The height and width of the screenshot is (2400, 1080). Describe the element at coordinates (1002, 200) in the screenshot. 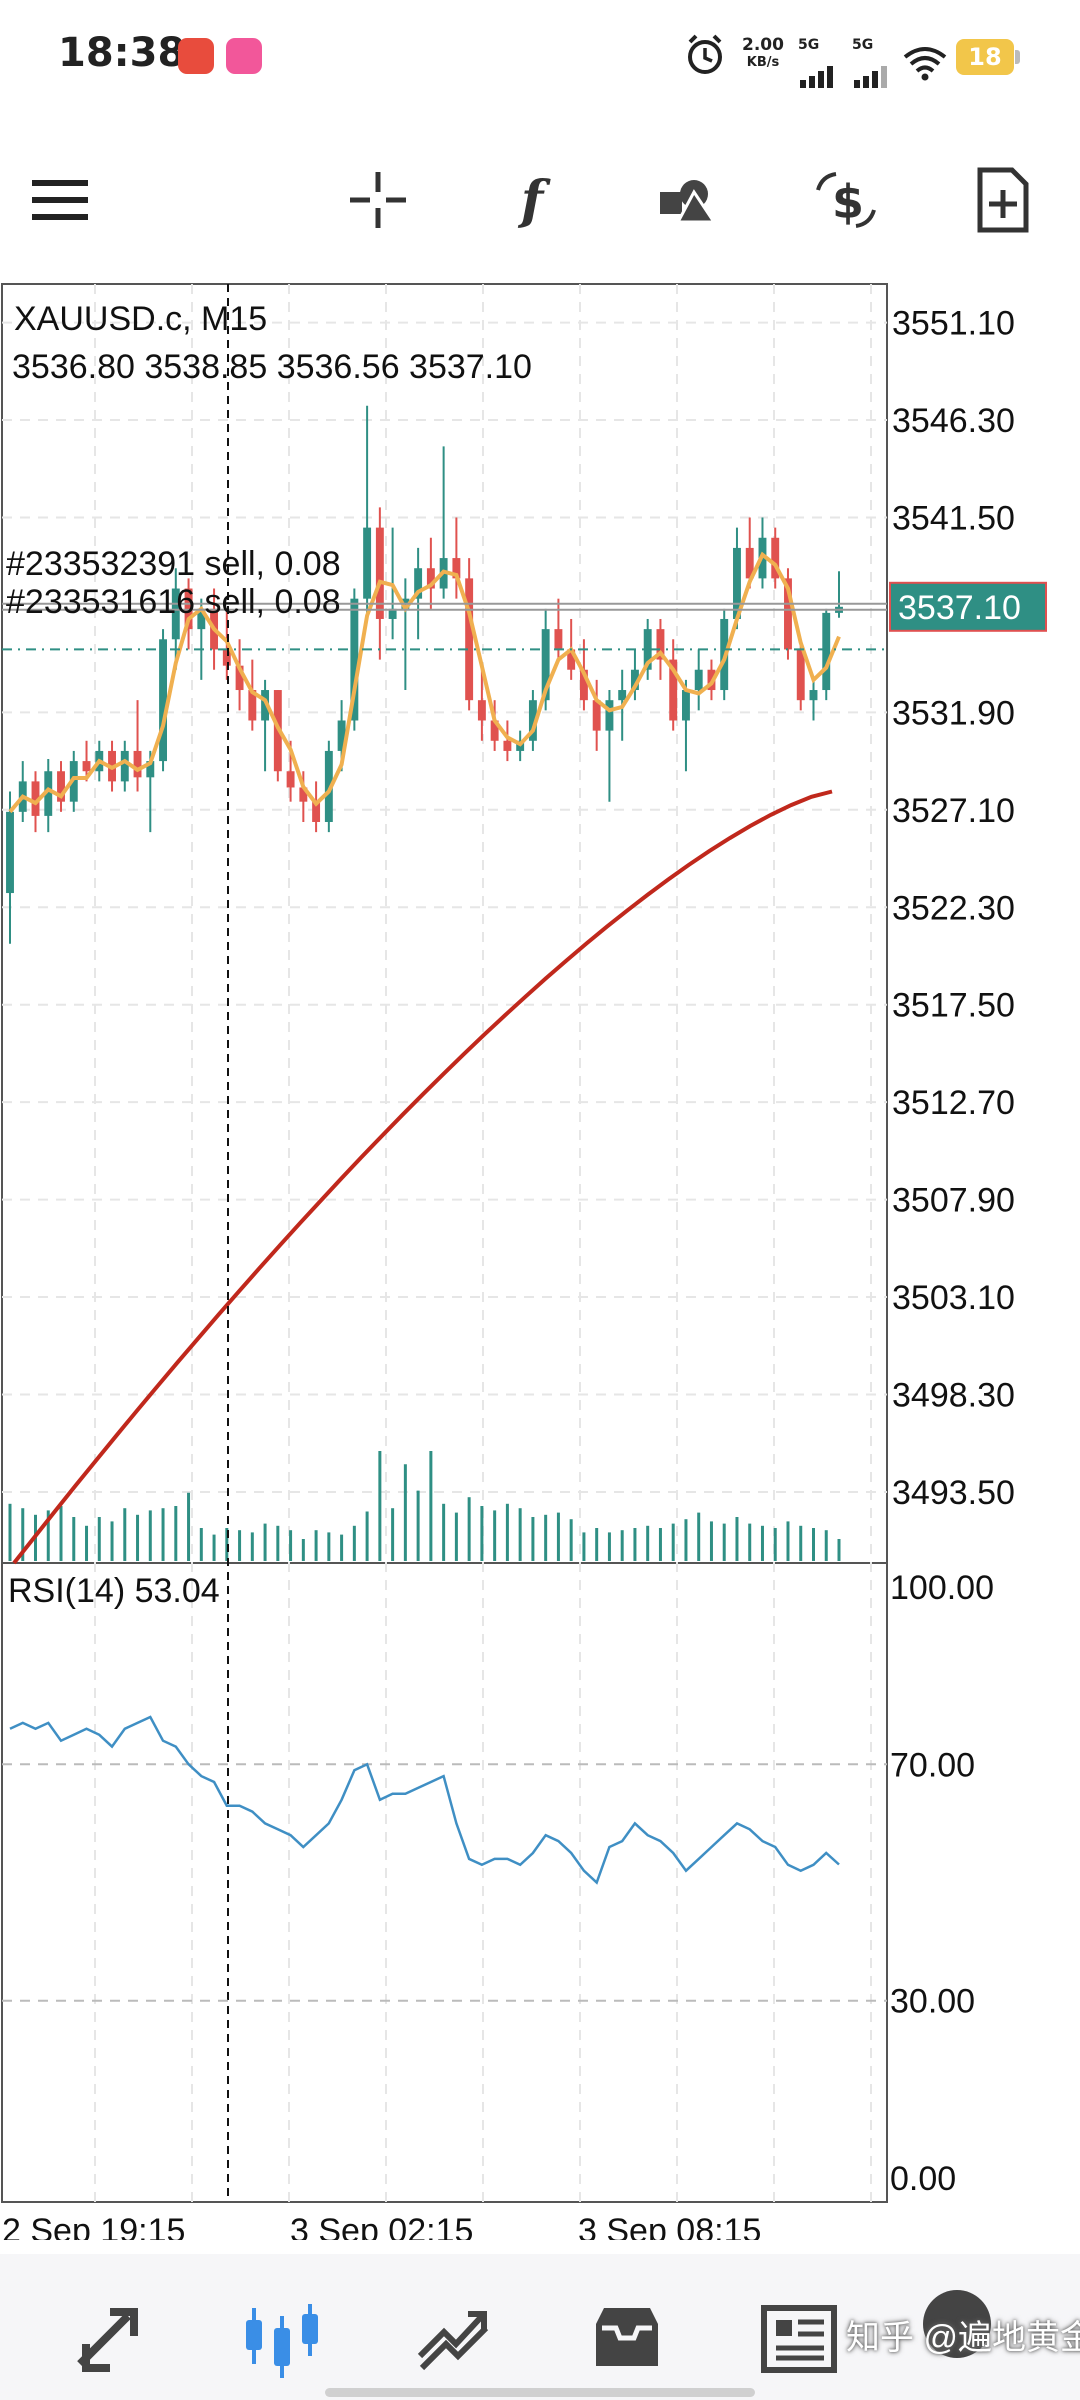

I see `add-document-icon` at that location.